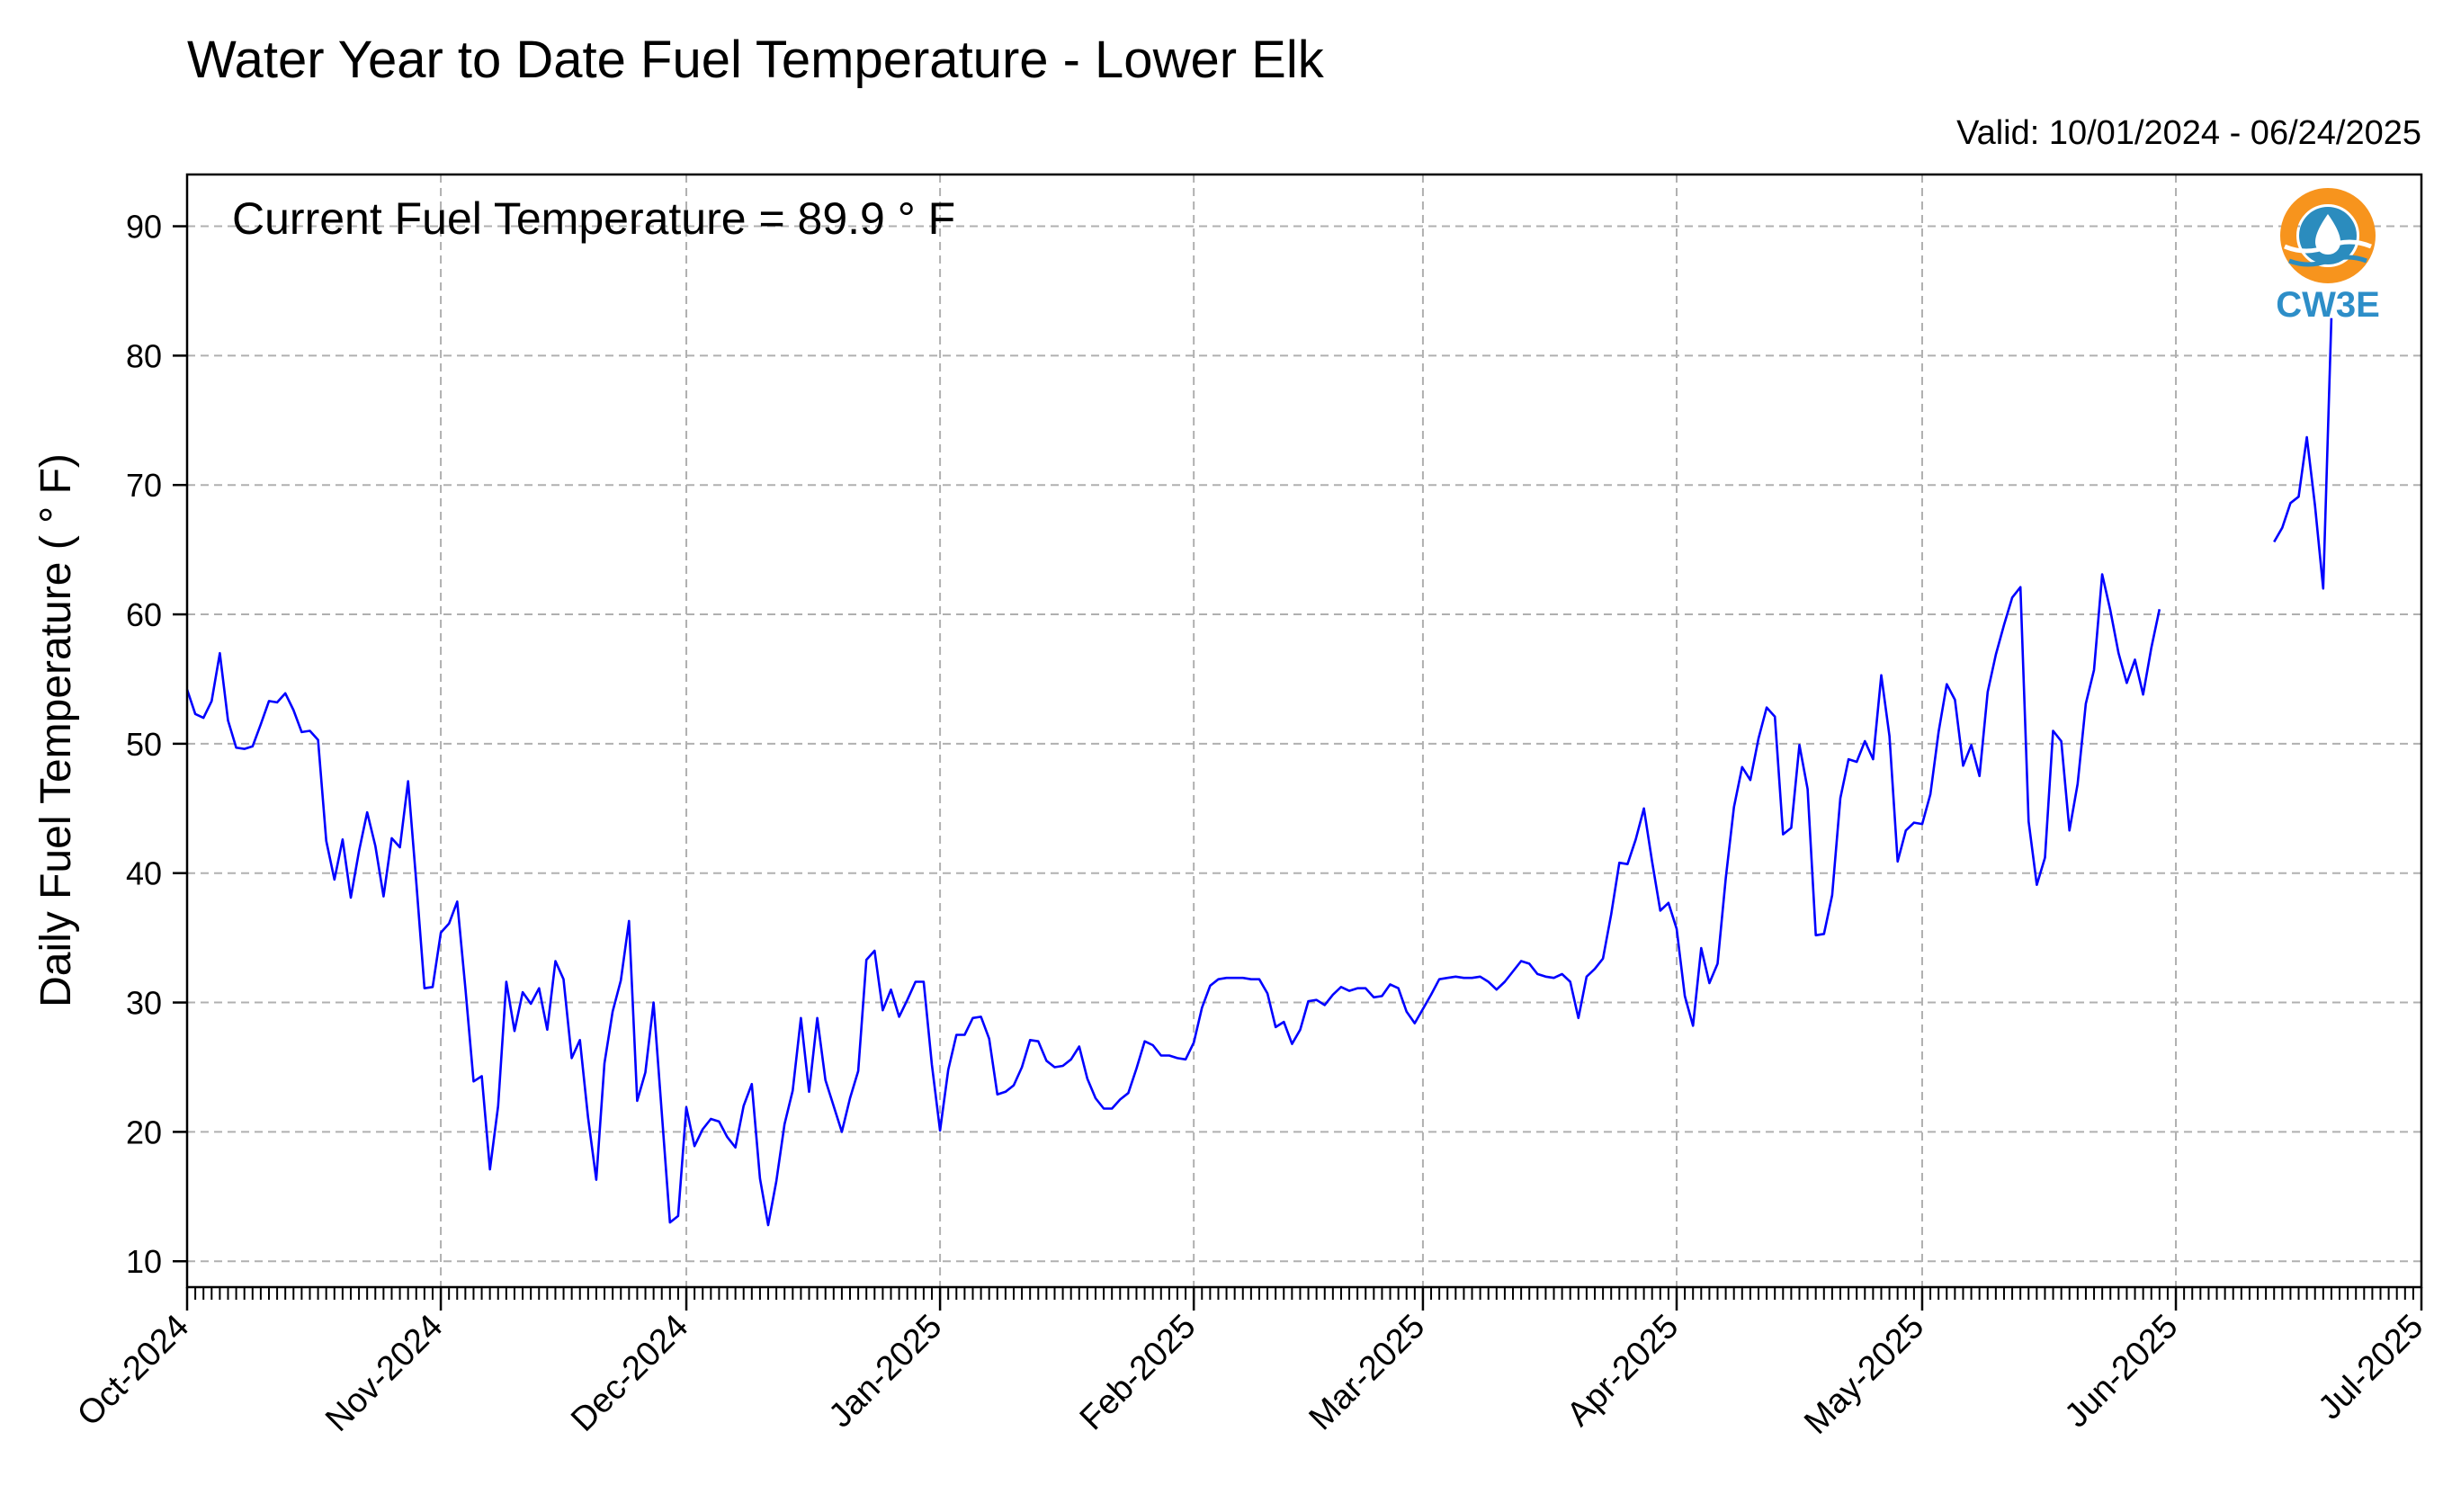  What do you see at coordinates (384, 1373) in the screenshot?
I see `x-tick-label: Nov-2024` at bounding box center [384, 1373].